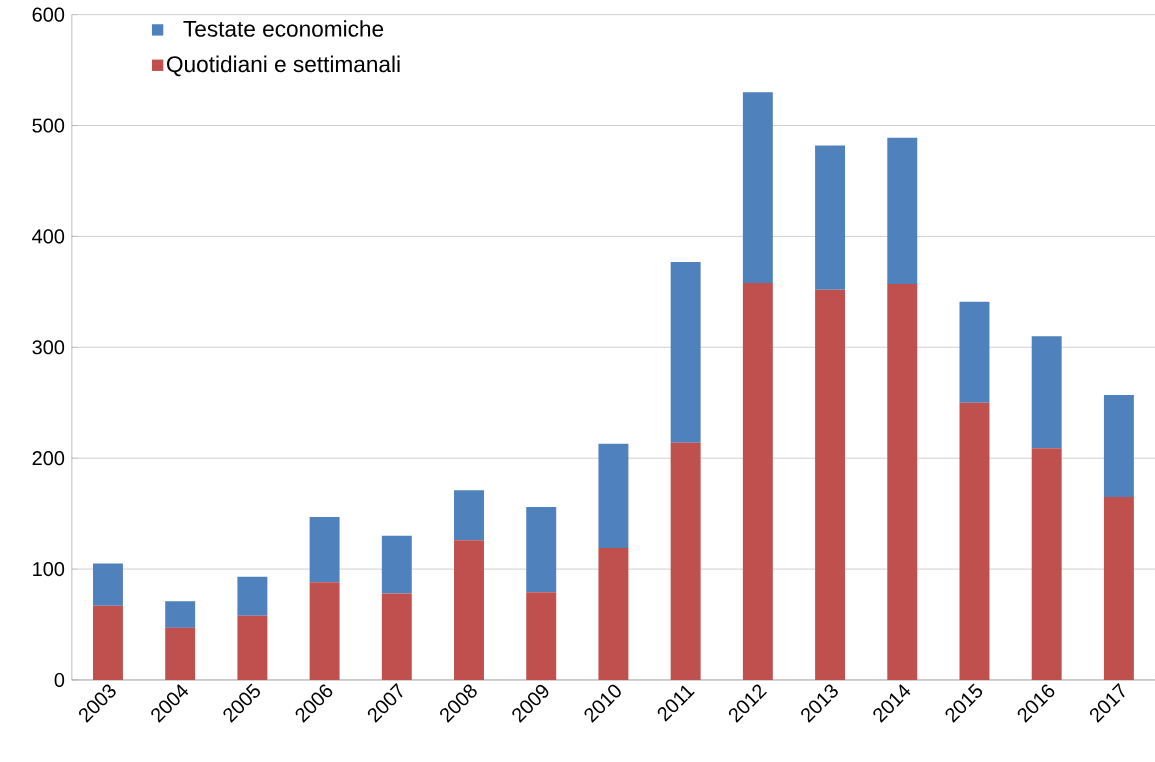 This screenshot has height=762, width=1155. Describe the element at coordinates (48, 458) in the screenshot. I see `y-tick-label: 200` at that location.